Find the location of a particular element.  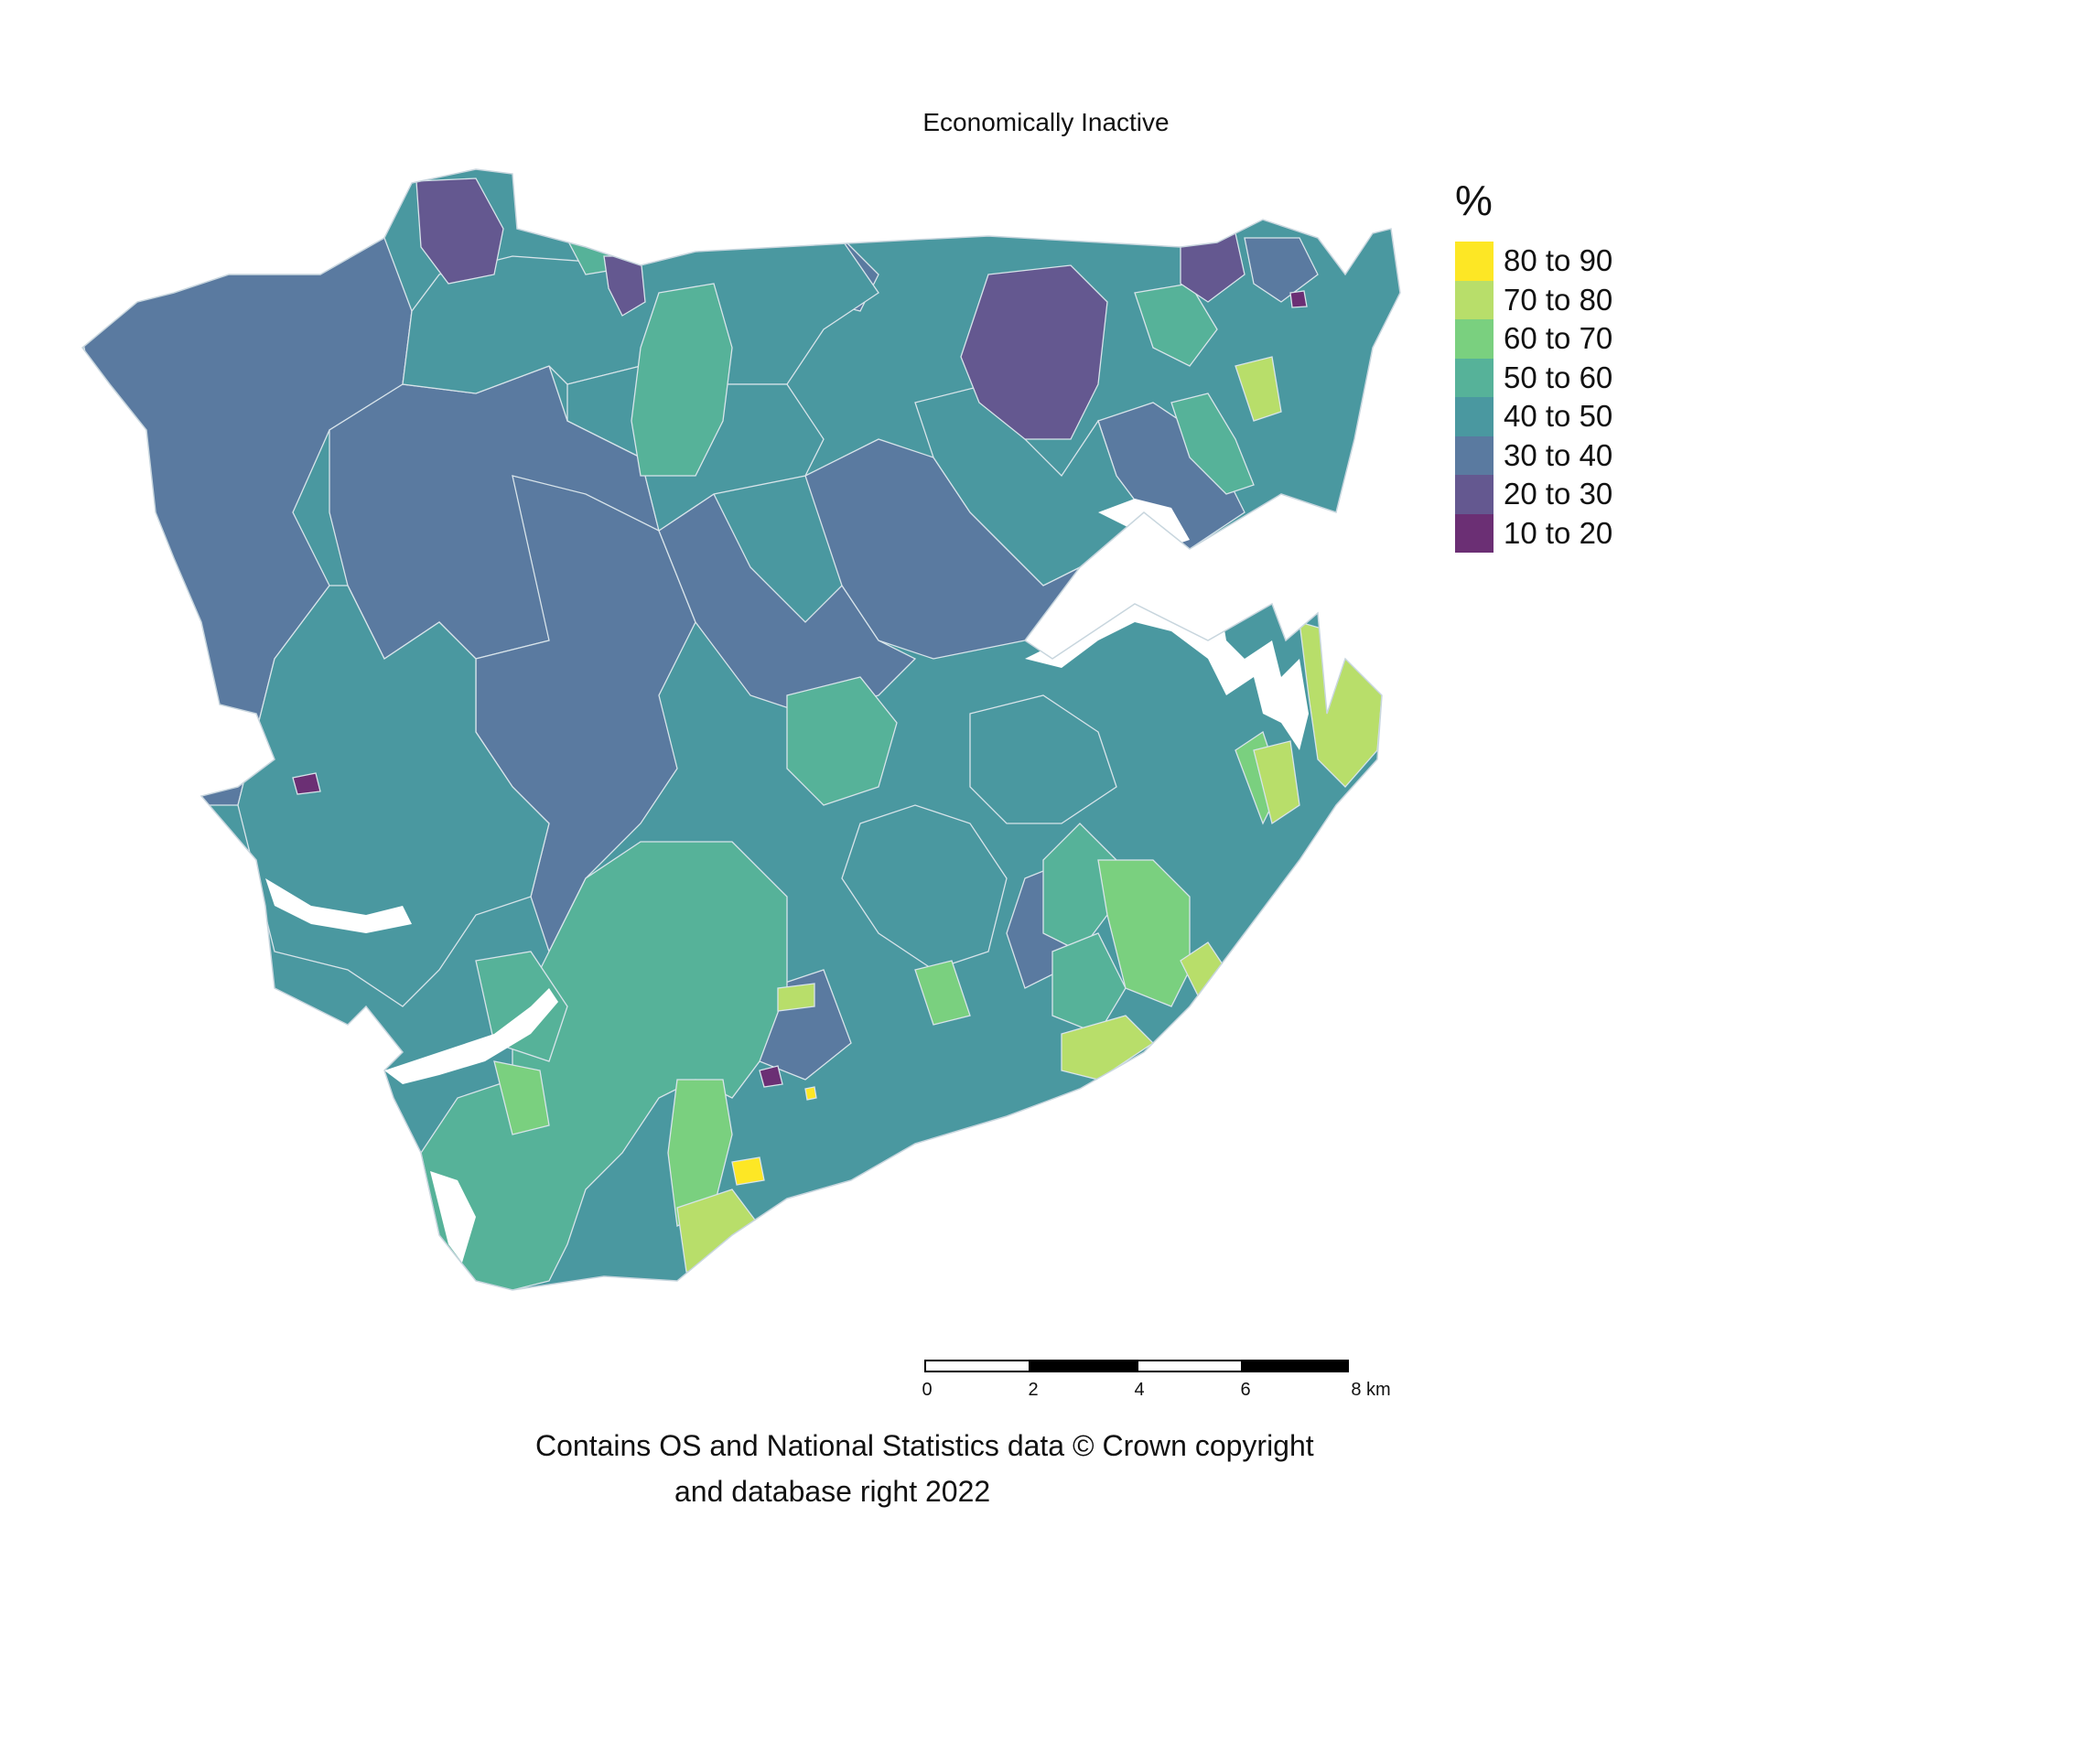

legend-item: 40 to 50 is located at coordinates (1534, 416).